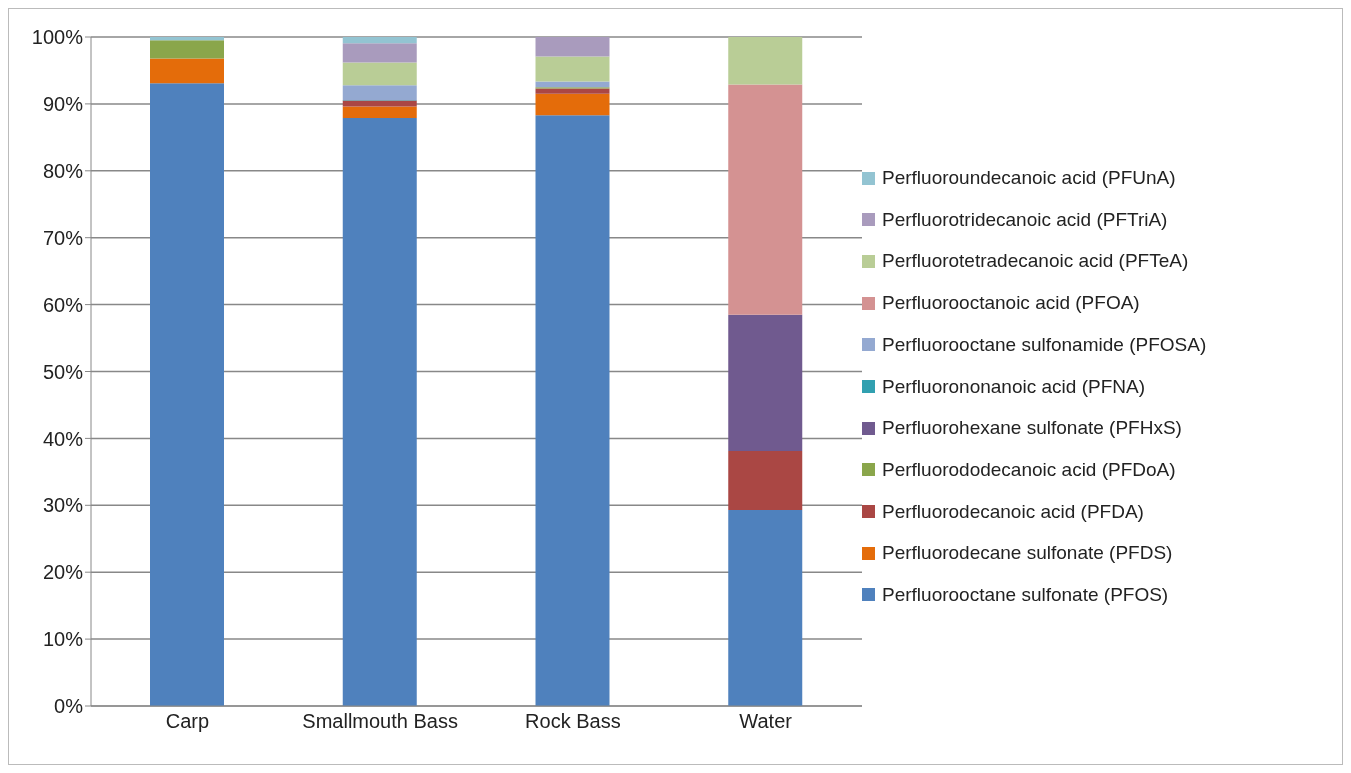 Image resolution: width=1351 pixels, height=773 pixels. What do you see at coordinates (69, 706) in the screenshot?
I see `y-tick-label: 0%` at bounding box center [69, 706].